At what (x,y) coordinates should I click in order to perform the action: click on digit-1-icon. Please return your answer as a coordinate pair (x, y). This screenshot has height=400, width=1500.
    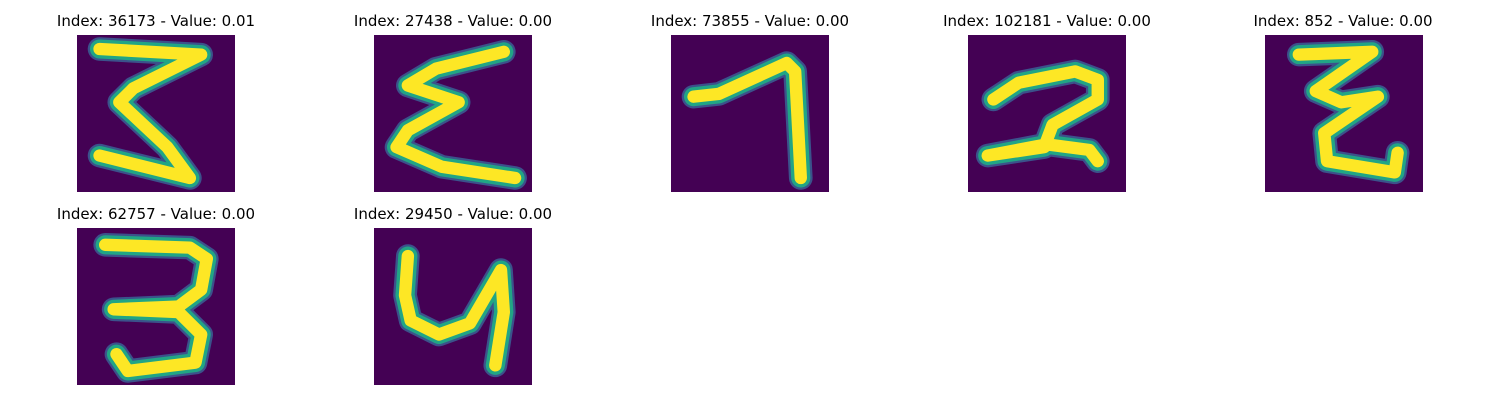
    Looking at the image, I should click on (750, 113).